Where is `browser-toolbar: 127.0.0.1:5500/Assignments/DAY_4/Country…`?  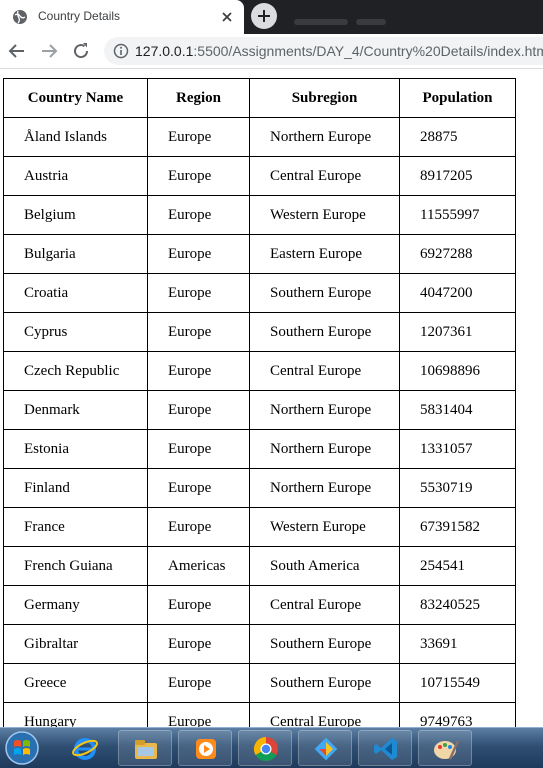 browser-toolbar: 127.0.0.1:5500/Assignments/DAY_4/Country… is located at coordinates (271, 51).